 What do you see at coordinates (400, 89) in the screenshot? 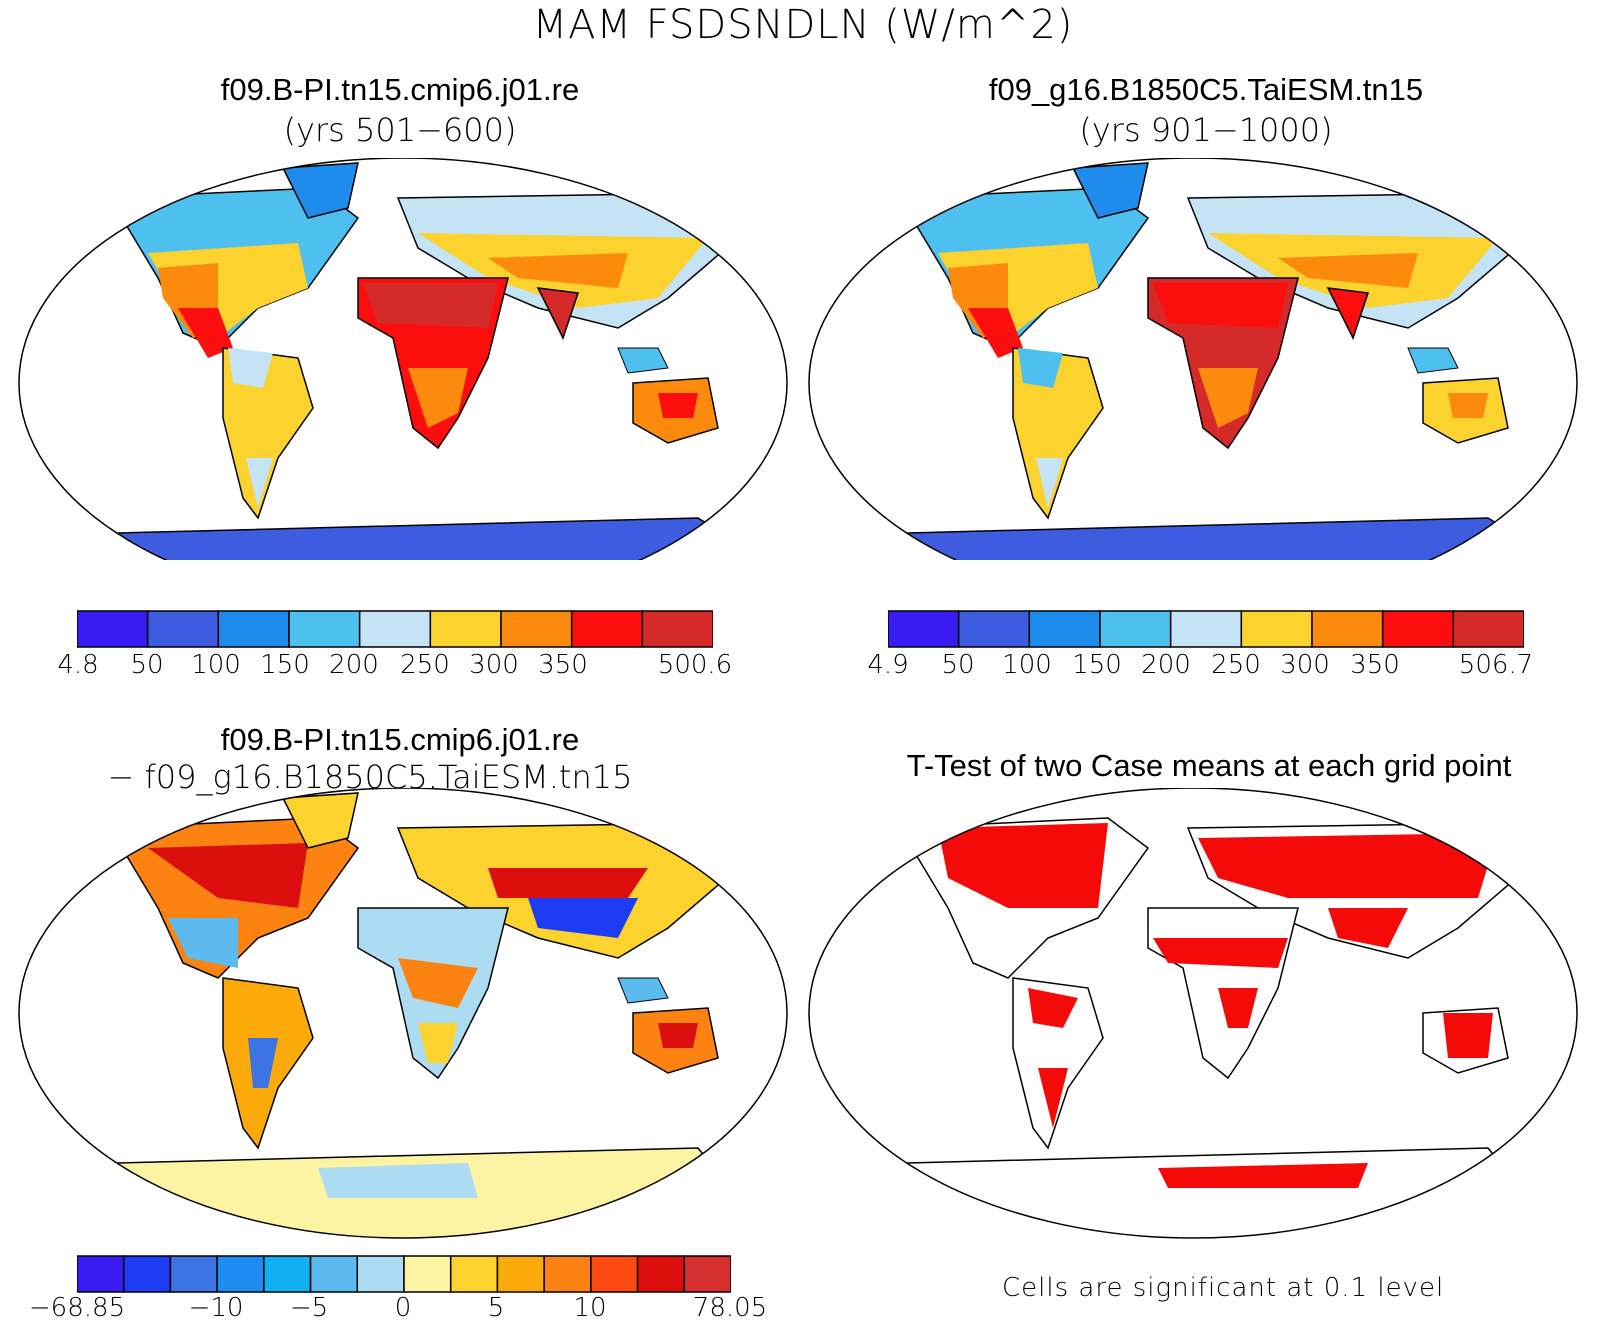
I see `panel-tl-title: f09.B-PI.tn15.cmip6.j01.re` at bounding box center [400, 89].